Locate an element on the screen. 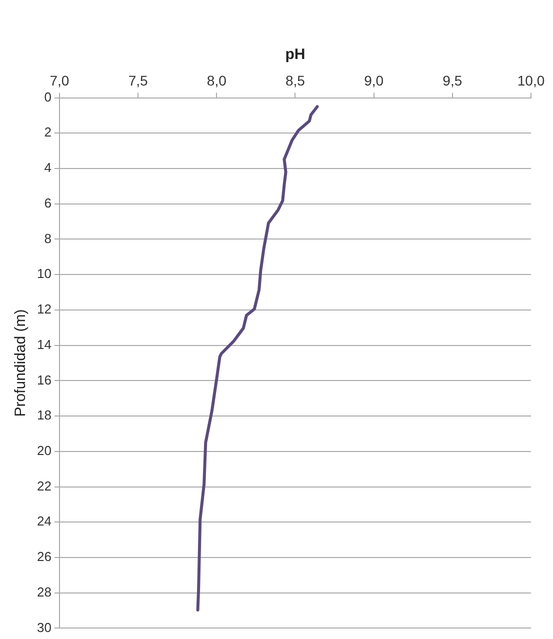 This screenshot has width=553, height=639. y-tick-label: 24 is located at coordinates (44, 521).